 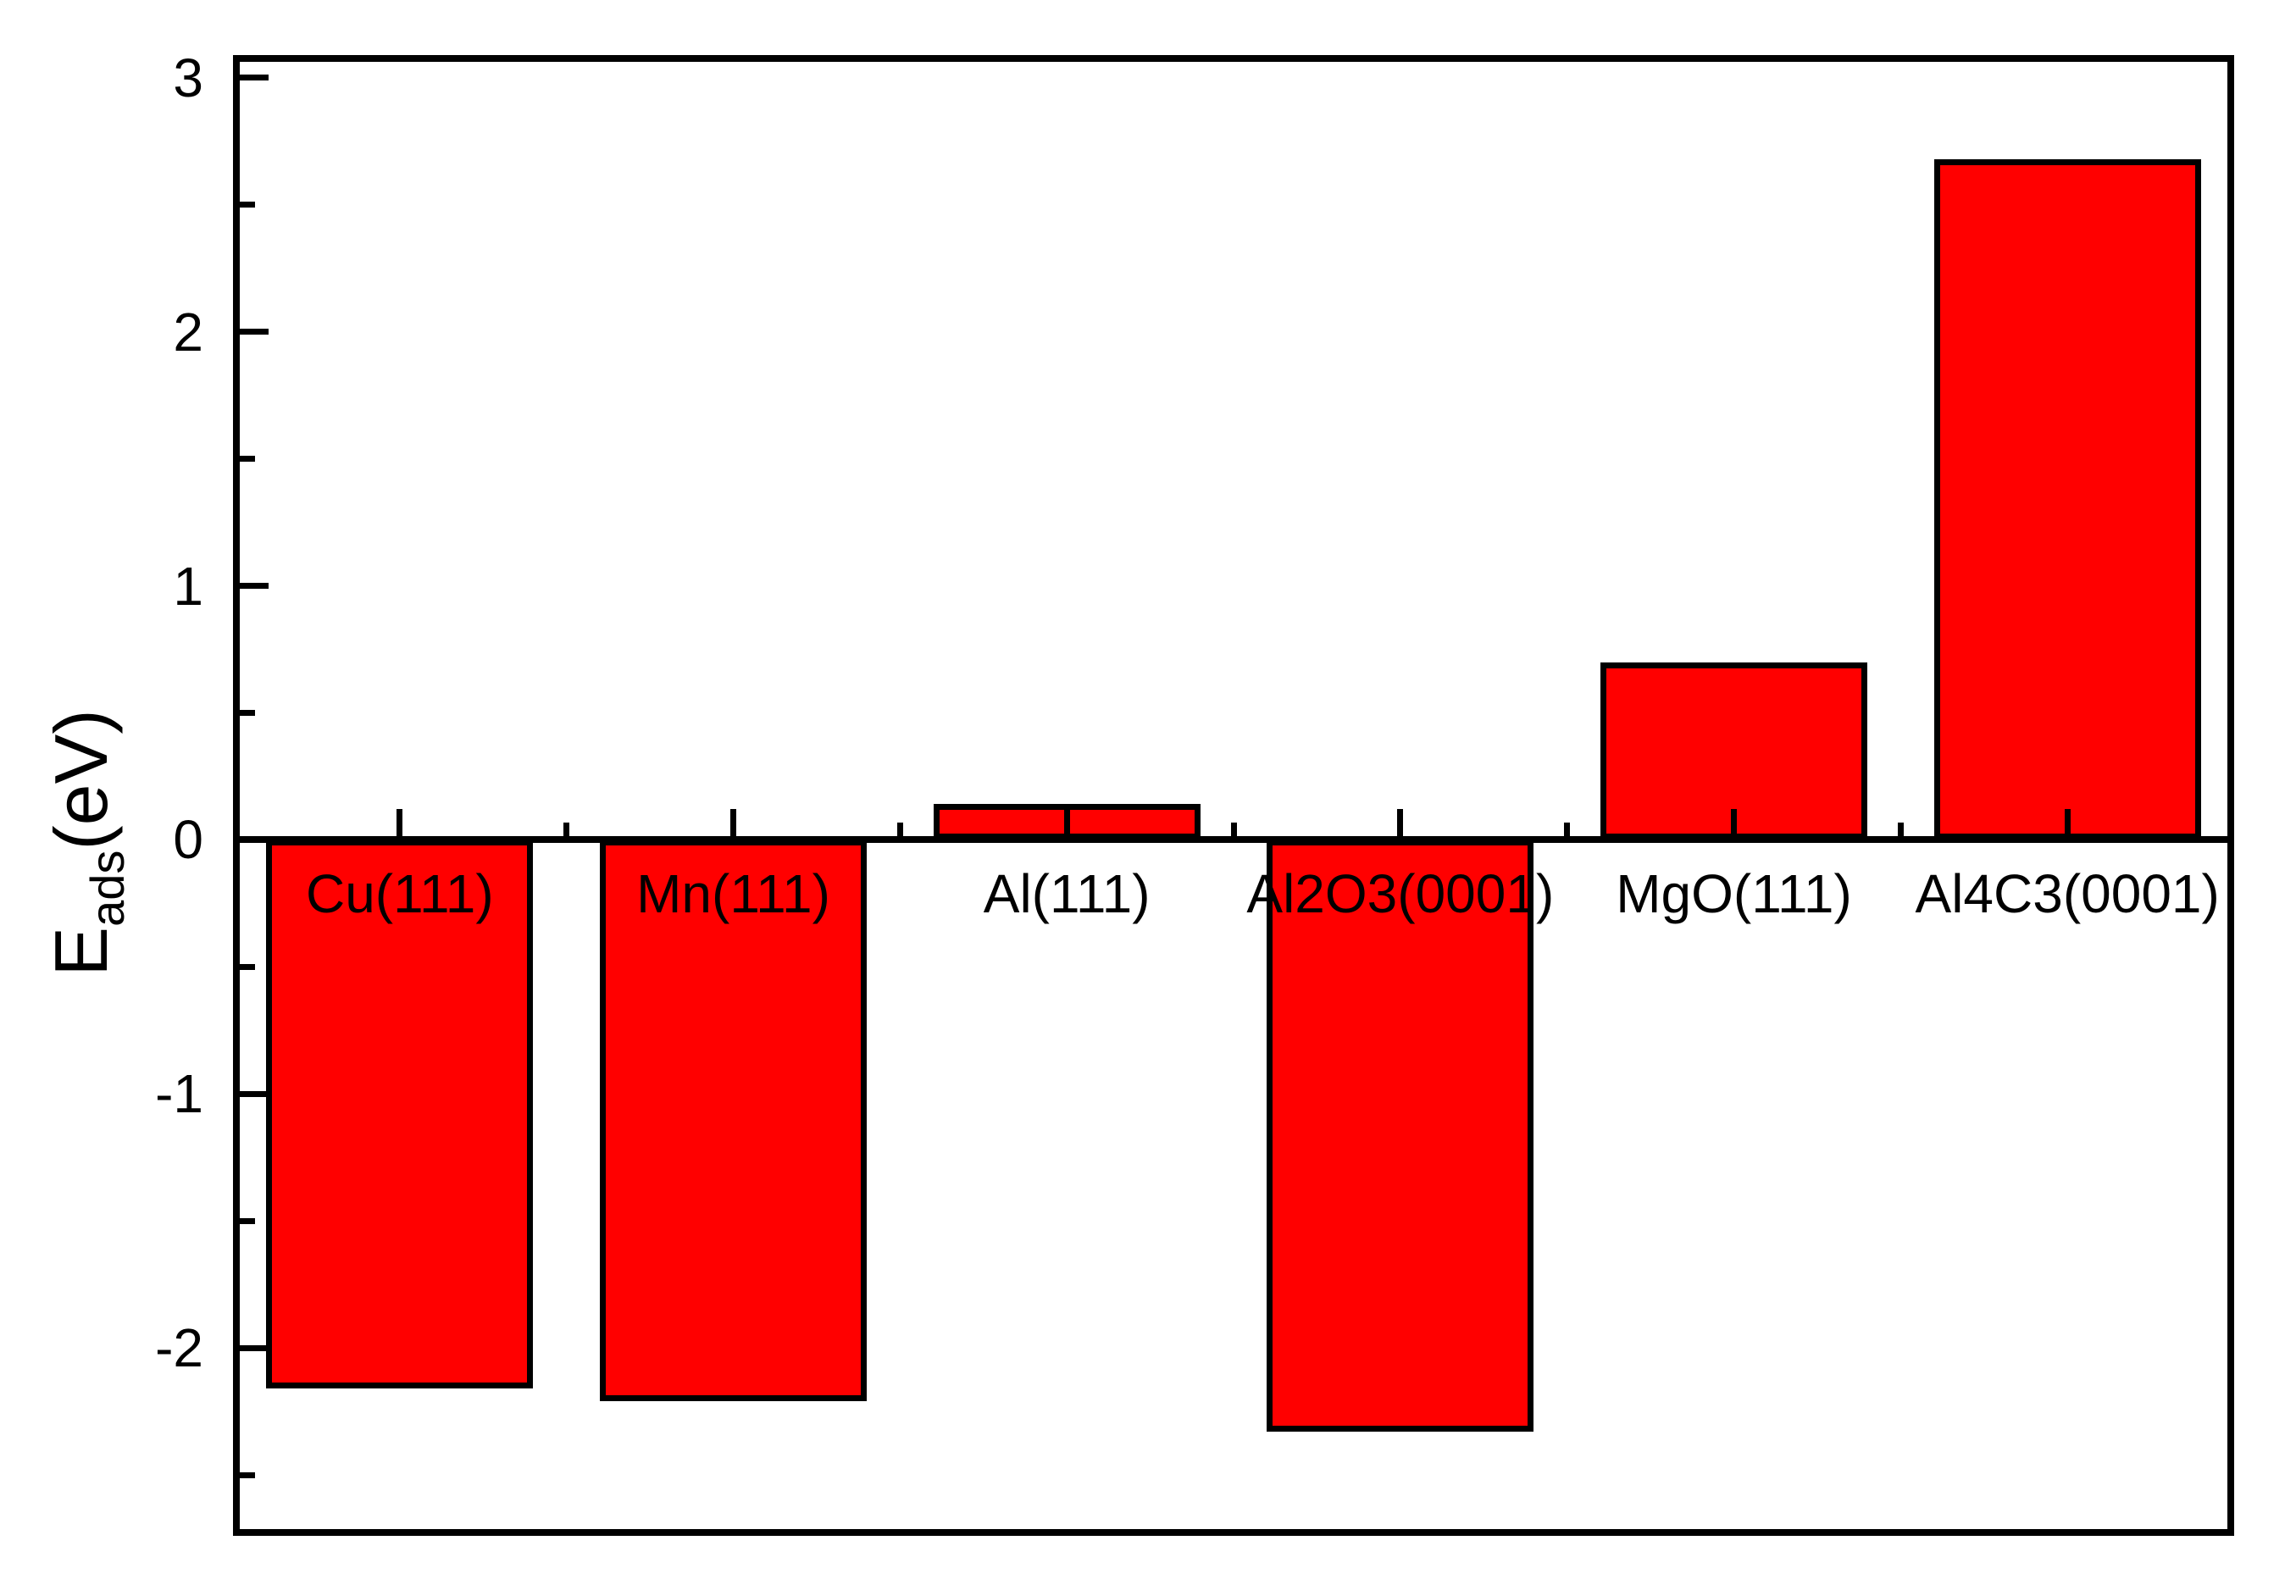 I want to click on x-tick-label-al2o3-0001: Al2O3(0001), so click(x=1400, y=894).